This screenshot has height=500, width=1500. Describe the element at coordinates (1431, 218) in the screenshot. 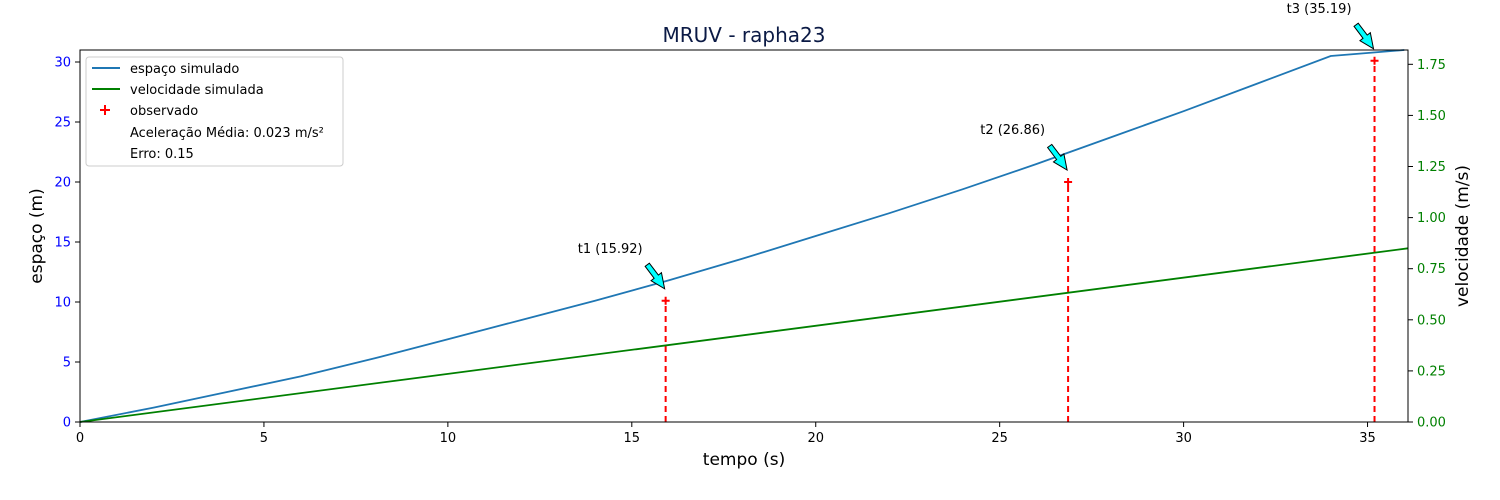

I see `y-right-tick-label-1.00: 1.00` at that location.